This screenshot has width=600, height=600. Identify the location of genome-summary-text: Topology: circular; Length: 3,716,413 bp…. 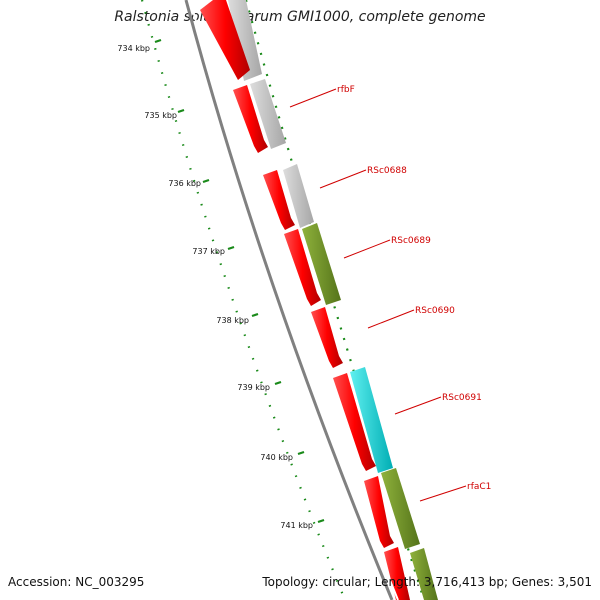
(427, 582).